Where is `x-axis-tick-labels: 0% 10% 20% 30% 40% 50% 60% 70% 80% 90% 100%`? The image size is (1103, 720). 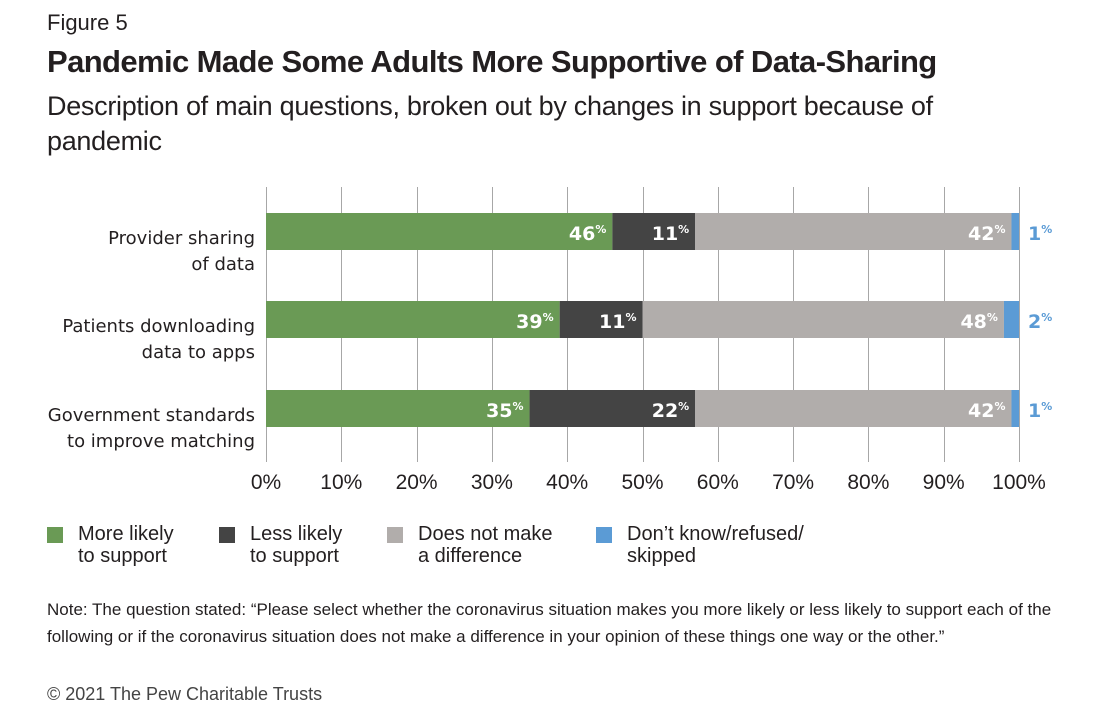
x-axis-tick-labels: 0% 10% 20% 30% 40% 50% 60% 70% 80% 90% 100% is located at coordinates (648, 482).